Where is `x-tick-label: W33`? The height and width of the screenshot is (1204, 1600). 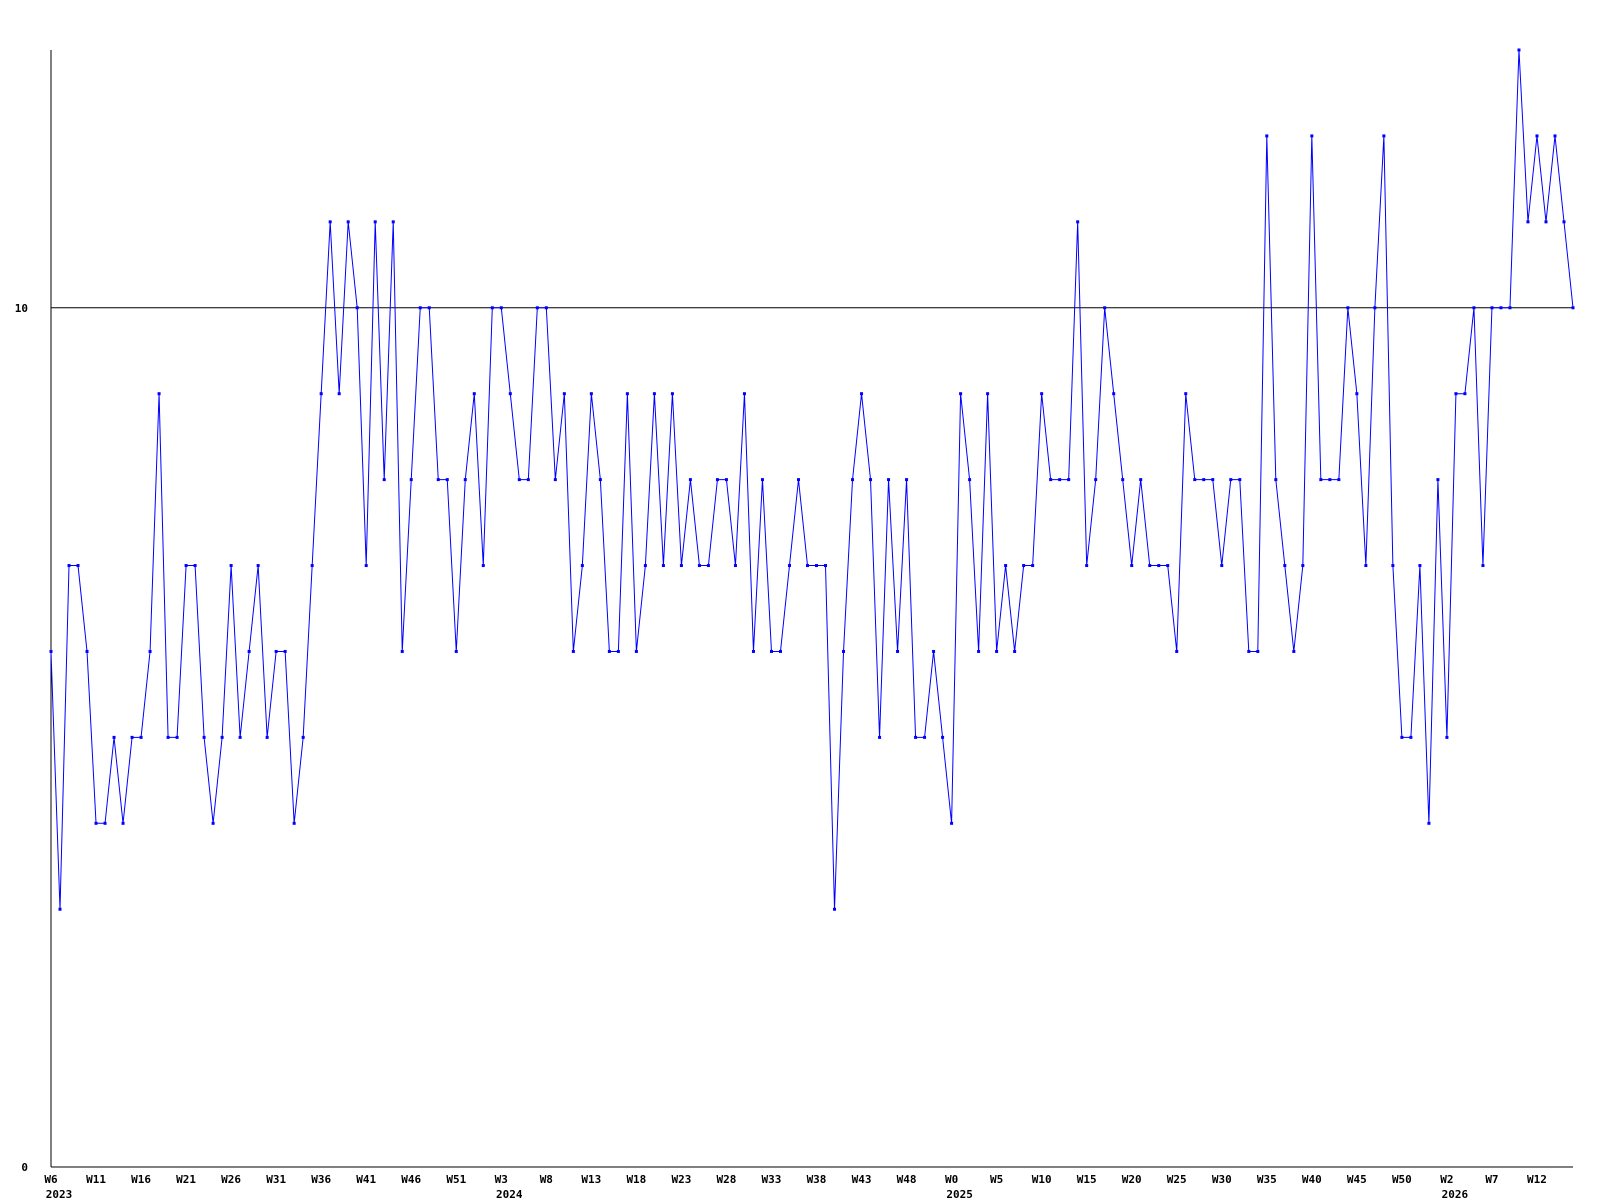
x-tick-label: W33 is located at coordinates (772, 1179).